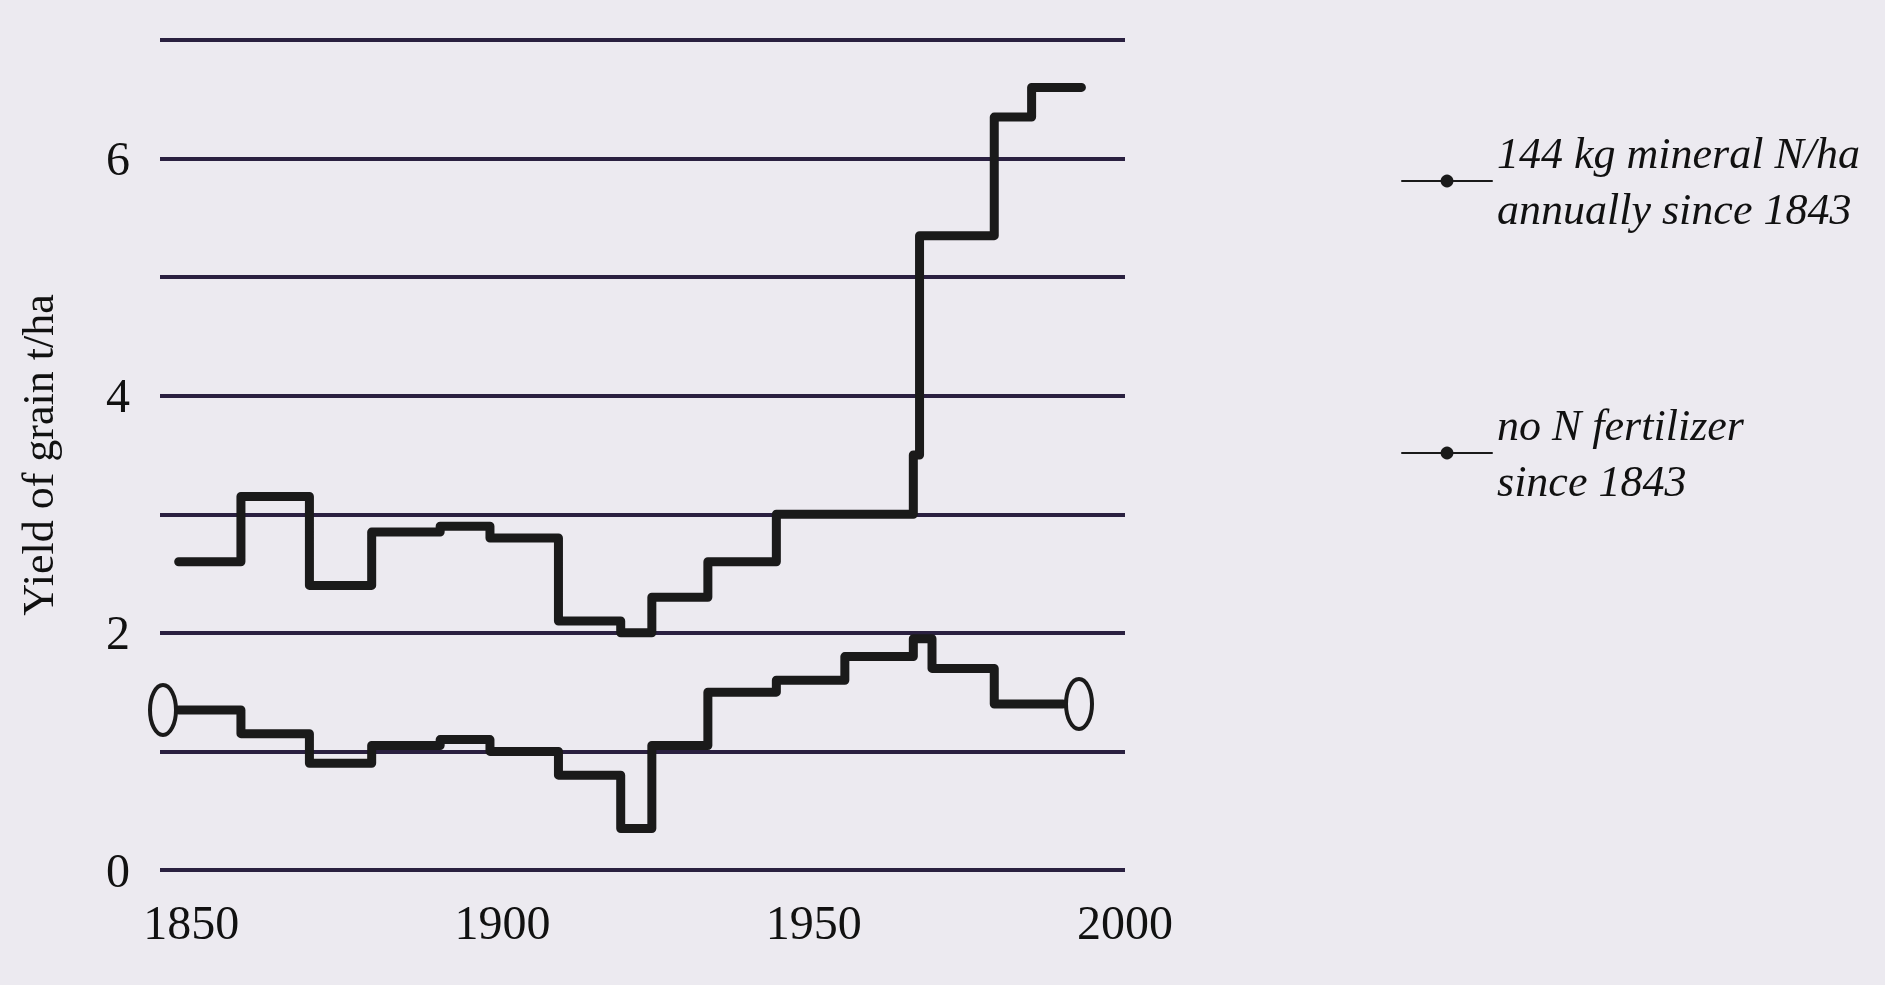 Image resolution: width=1885 pixels, height=985 pixels. Describe the element at coordinates (191, 922) in the screenshot. I see `x-tick-label: 1850` at that location.